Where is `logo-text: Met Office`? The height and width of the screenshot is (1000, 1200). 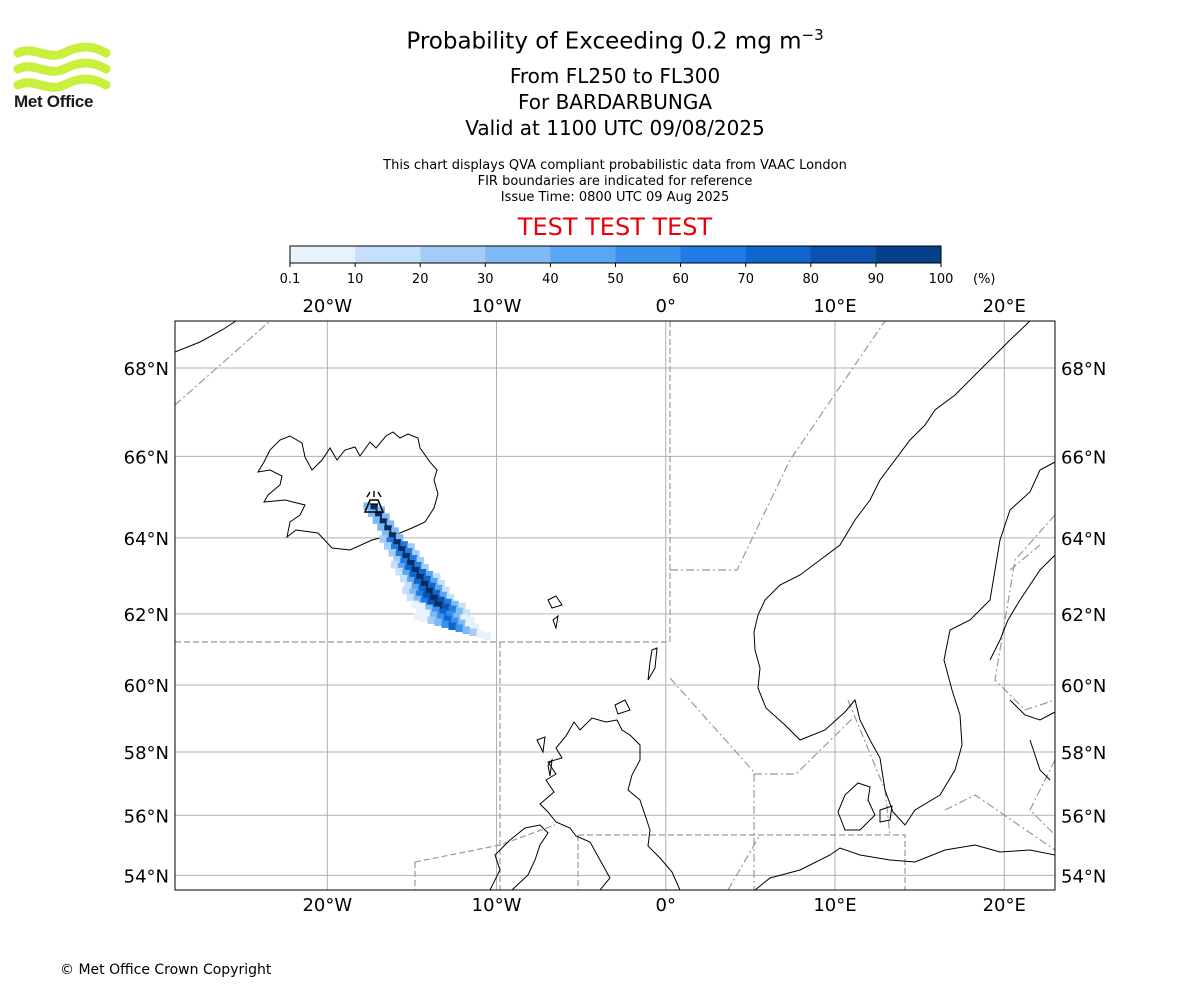 logo-text: Met Office is located at coordinates (54, 101).